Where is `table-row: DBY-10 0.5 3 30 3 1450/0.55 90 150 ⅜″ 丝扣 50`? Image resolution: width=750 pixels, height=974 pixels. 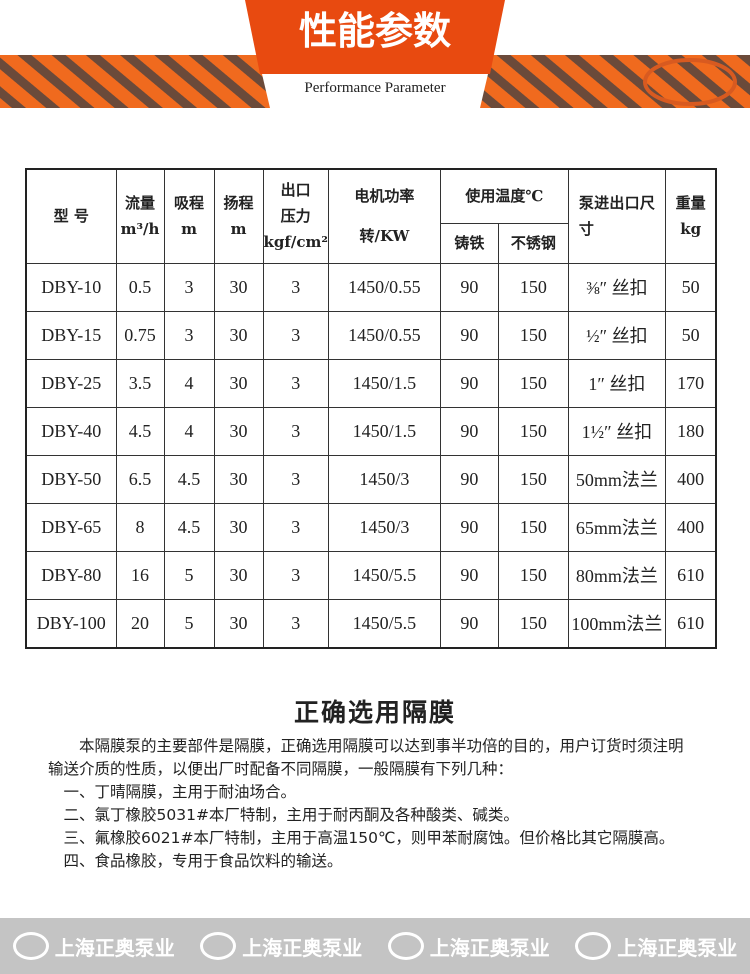 table-row: DBY-10 0.5 3 30 3 1450/0.55 90 150 ⅜″ 丝扣 50 is located at coordinates (371, 287).